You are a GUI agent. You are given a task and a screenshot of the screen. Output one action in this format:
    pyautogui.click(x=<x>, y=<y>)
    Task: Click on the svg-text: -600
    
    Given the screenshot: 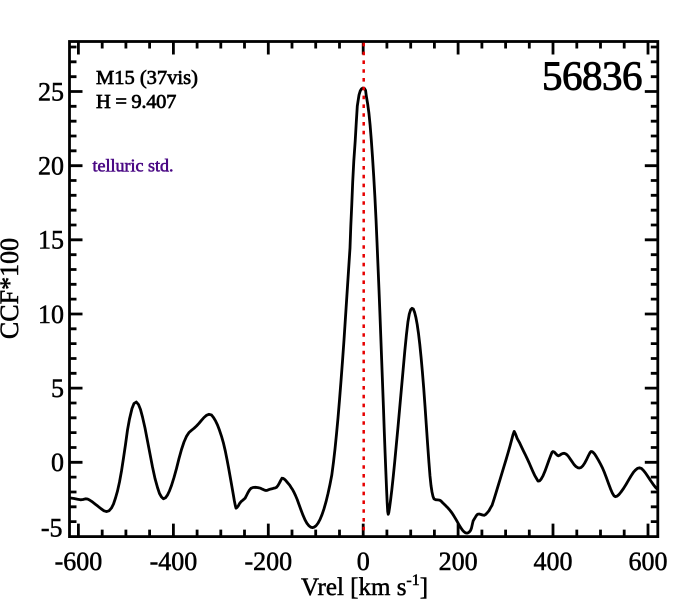 What is the action you would take?
    pyautogui.click(x=79, y=561)
    